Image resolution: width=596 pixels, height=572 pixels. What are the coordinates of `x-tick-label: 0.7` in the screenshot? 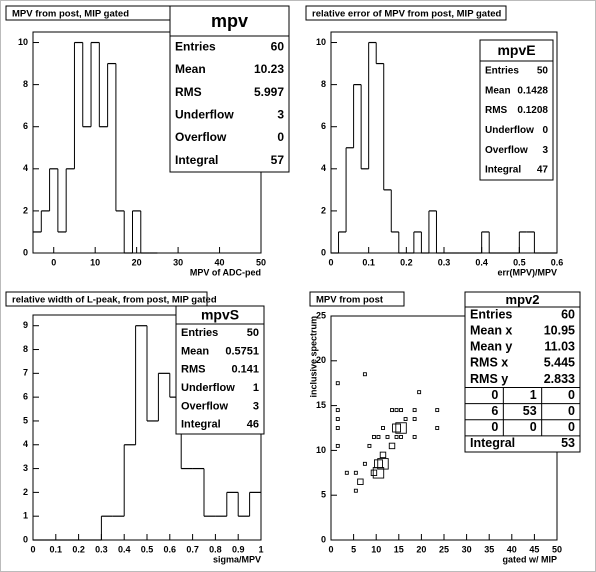 It's located at (192, 549).